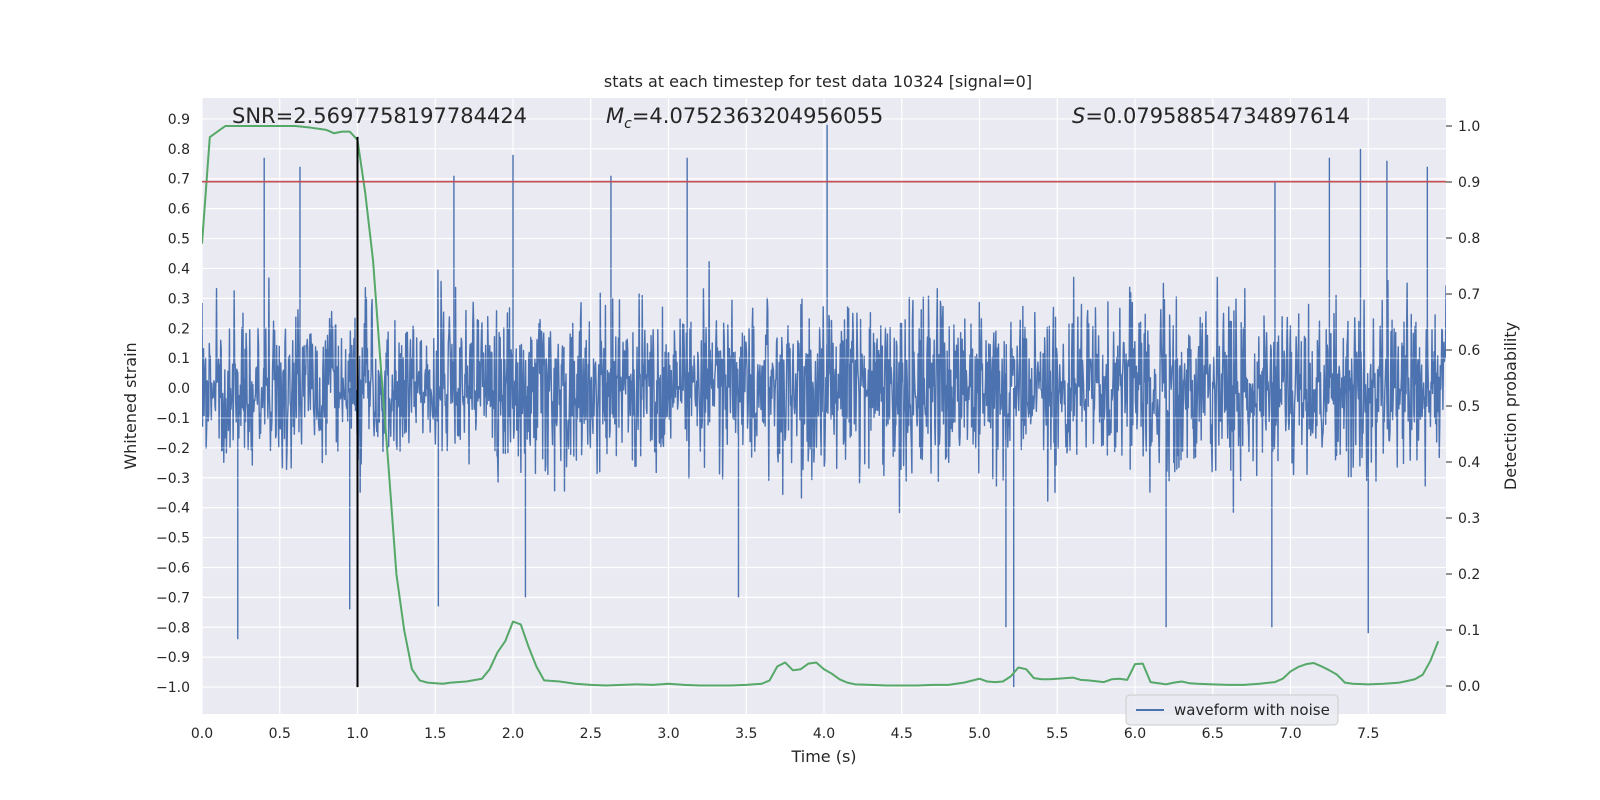 Image resolution: width=1600 pixels, height=800 pixels. Describe the element at coordinates (757, 116) in the screenshot. I see `mc-value: =4.0752363204956055` at that location.